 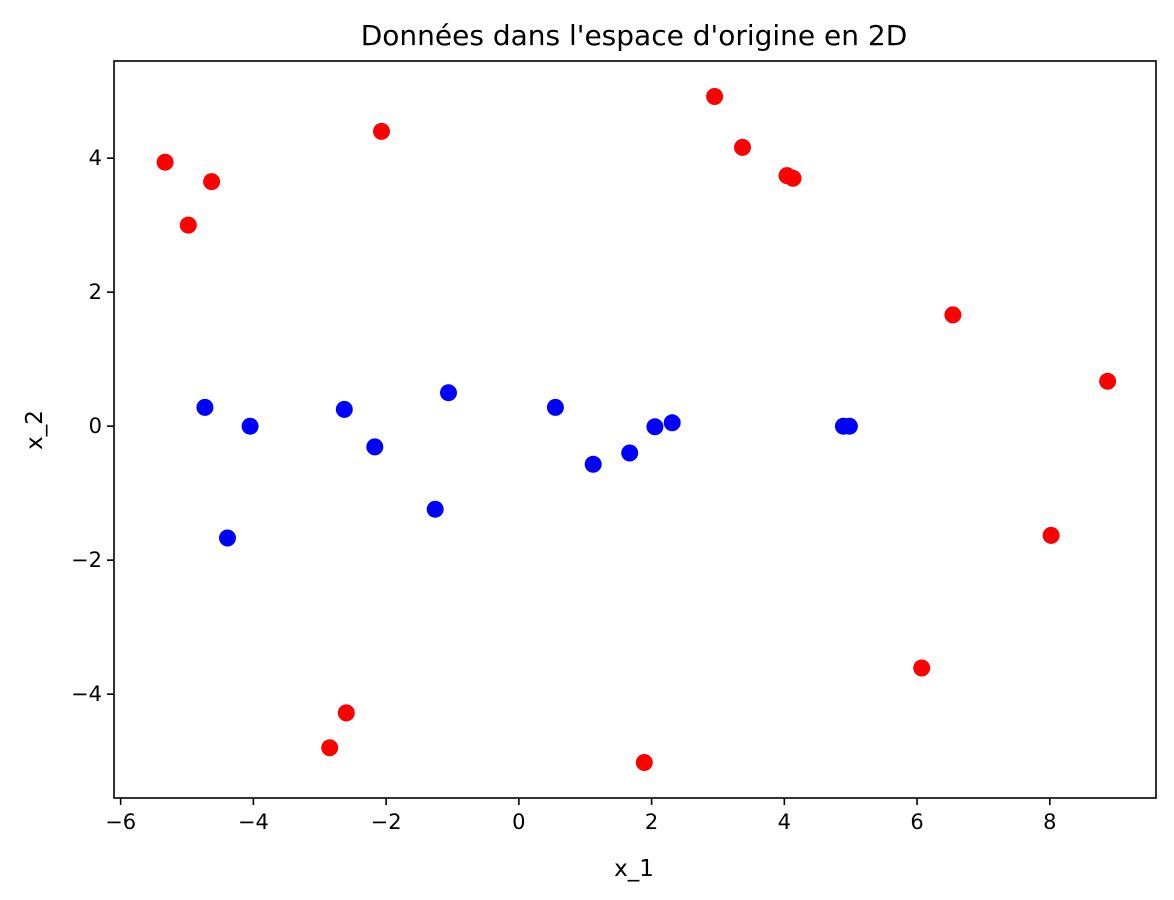 What do you see at coordinates (386, 822) in the screenshot?
I see `x-tick-label: −2` at bounding box center [386, 822].